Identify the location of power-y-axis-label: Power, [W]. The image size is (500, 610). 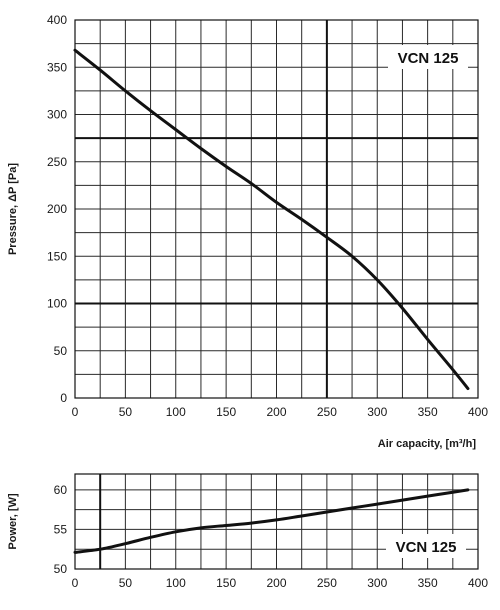
(13, 521).